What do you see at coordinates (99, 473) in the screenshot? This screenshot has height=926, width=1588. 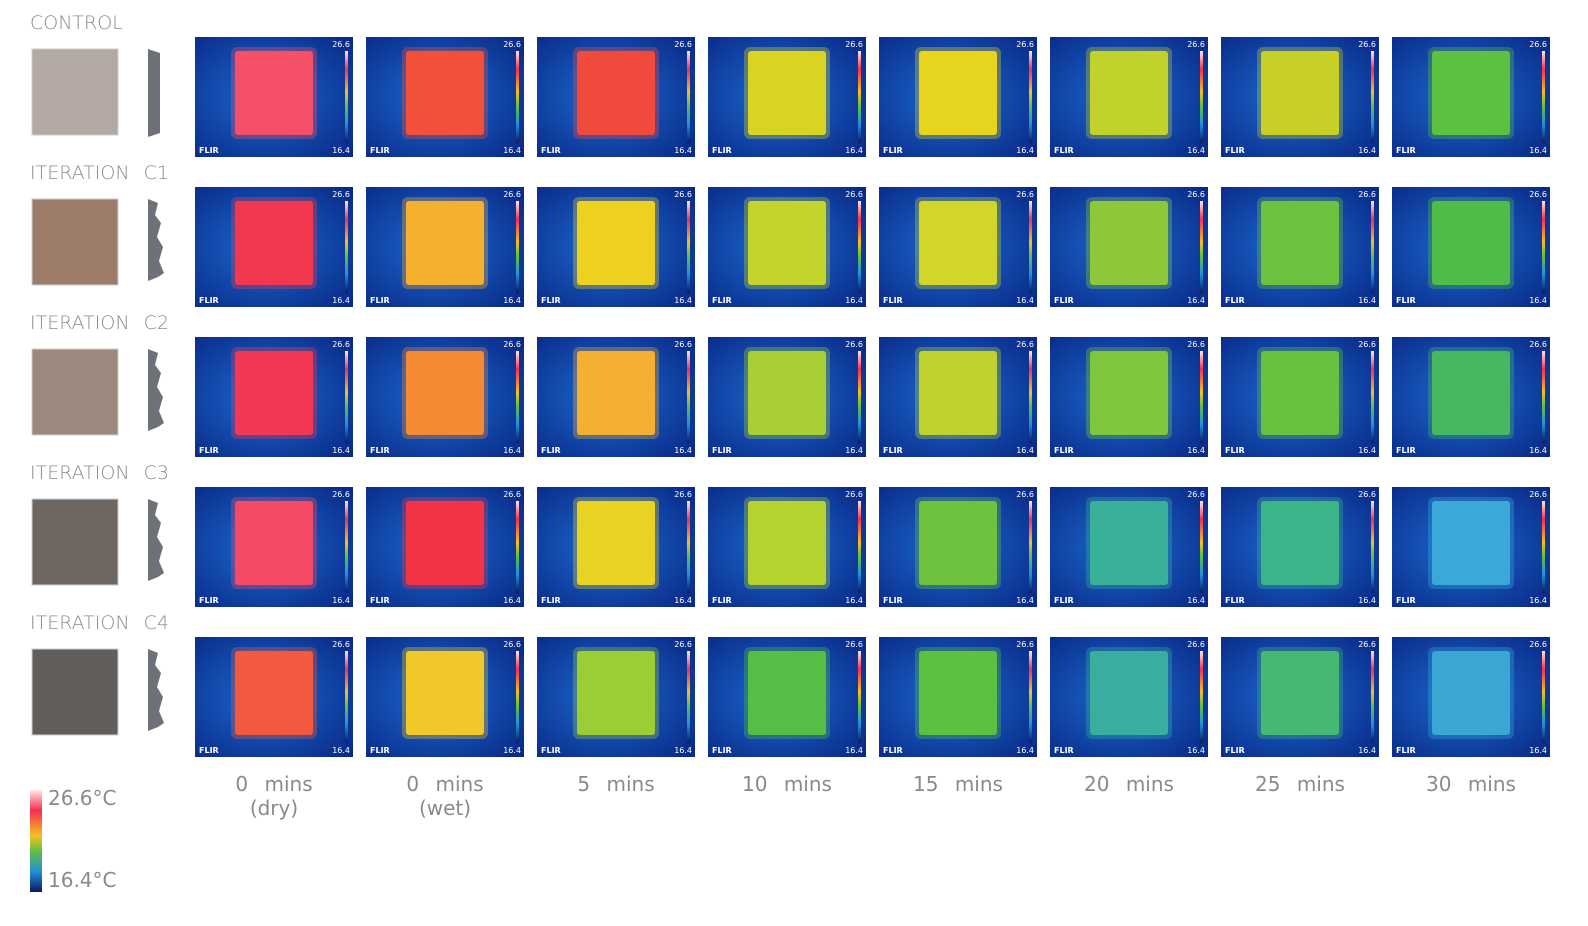 I see `row-label: ITERATION C3` at bounding box center [99, 473].